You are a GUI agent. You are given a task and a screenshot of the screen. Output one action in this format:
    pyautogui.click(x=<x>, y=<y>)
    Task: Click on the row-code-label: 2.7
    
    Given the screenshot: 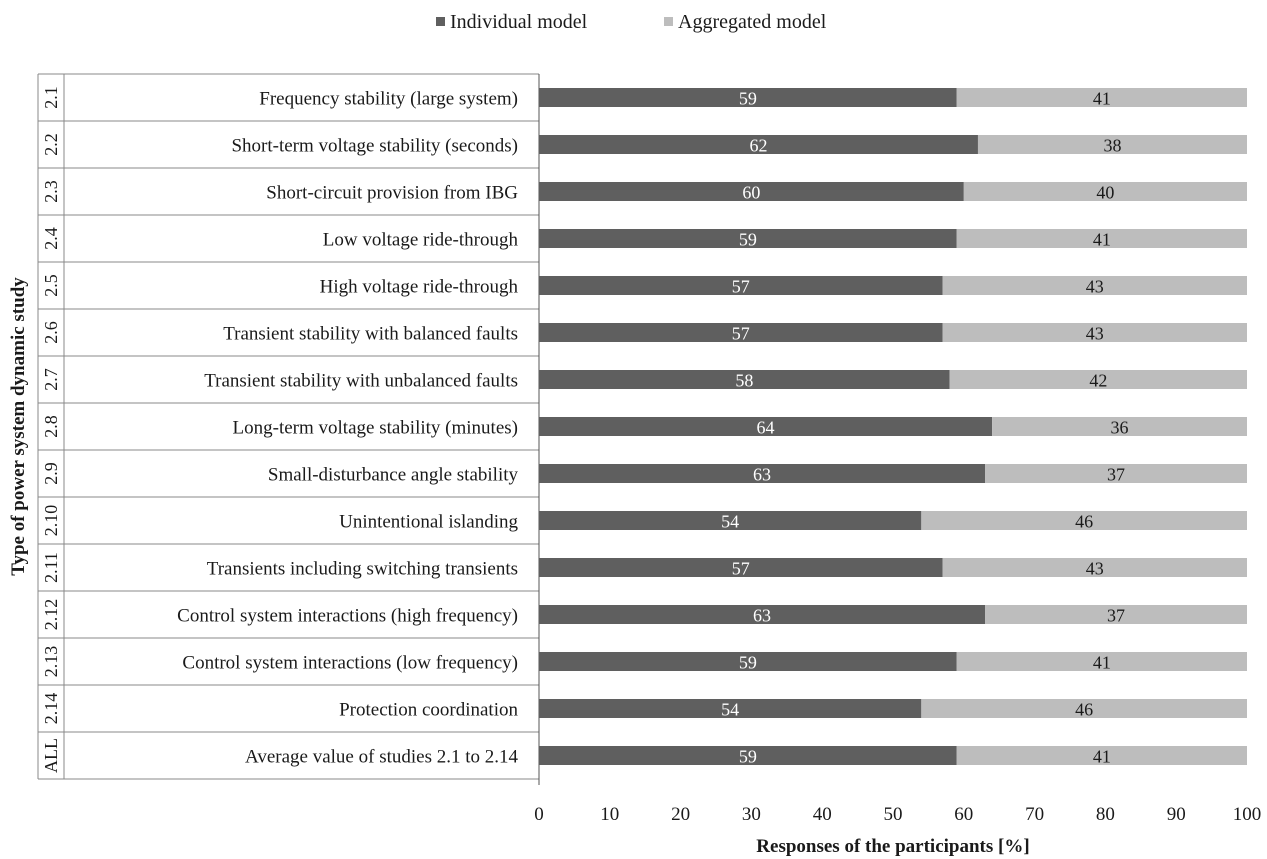 What is the action you would take?
    pyautogui.click(x=51, y=379)
    